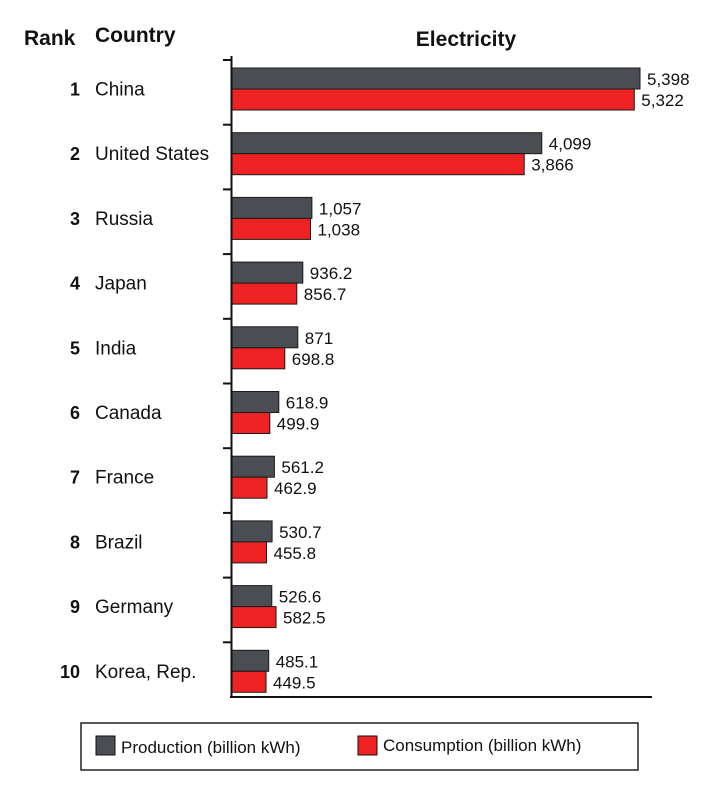  What do you see at coordinates (75, 413) in the screenshot?
I see `rank-label: 6` at bounding box center [75, 413].